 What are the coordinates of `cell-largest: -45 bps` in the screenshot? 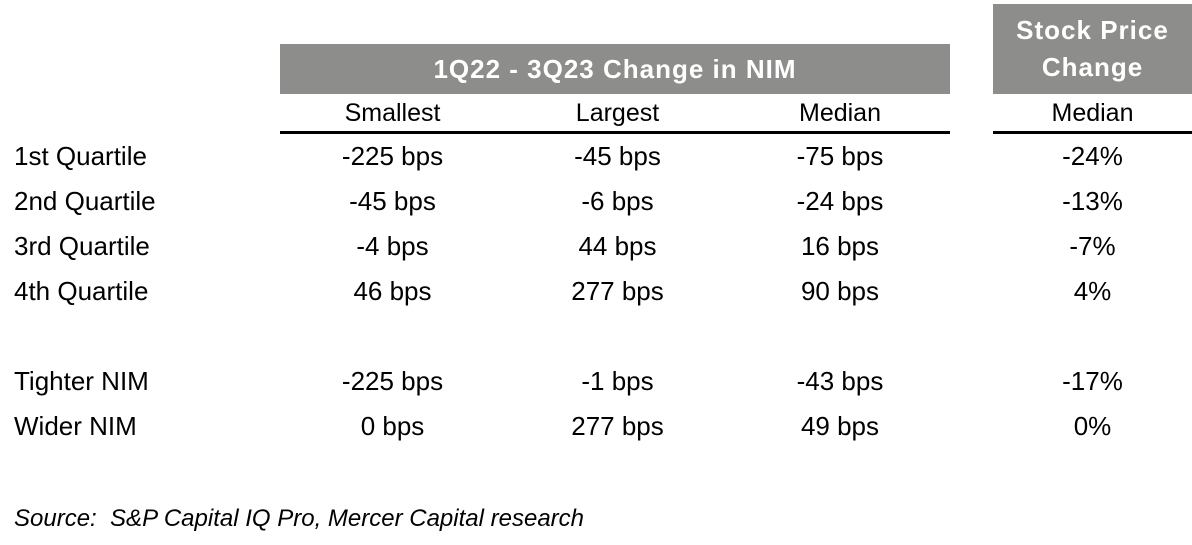 It's located at (617, 156).